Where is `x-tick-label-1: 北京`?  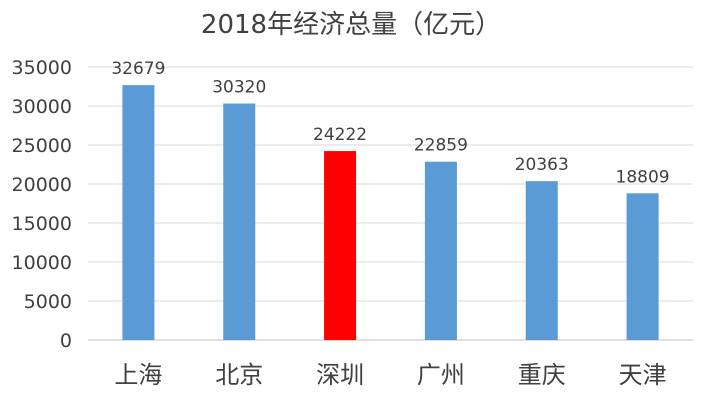
x-tick-label-1: 北京 is located at coordinates (239, 375).